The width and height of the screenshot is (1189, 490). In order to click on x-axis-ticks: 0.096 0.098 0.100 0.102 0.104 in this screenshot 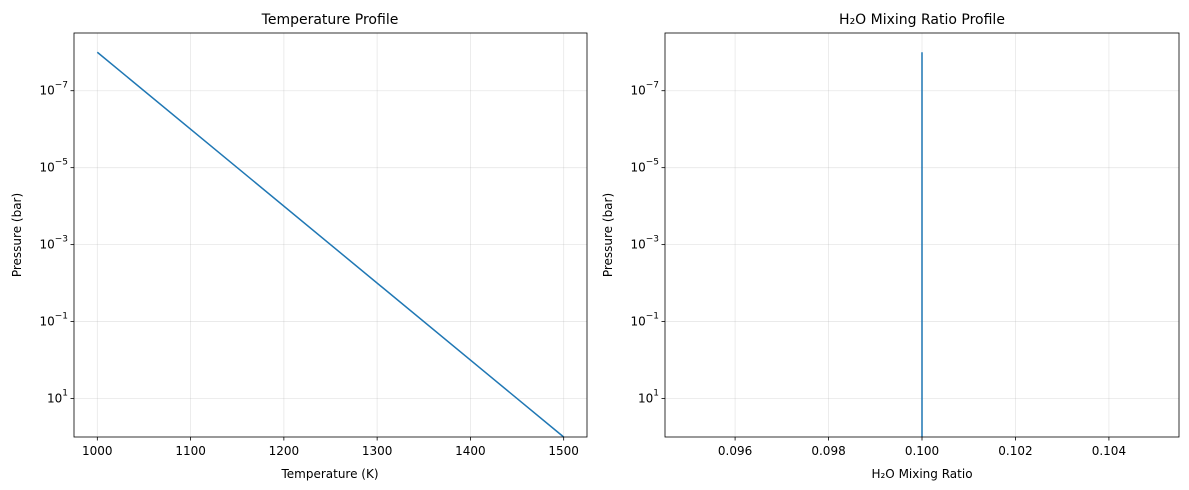, I will do `click(922, 447)`.